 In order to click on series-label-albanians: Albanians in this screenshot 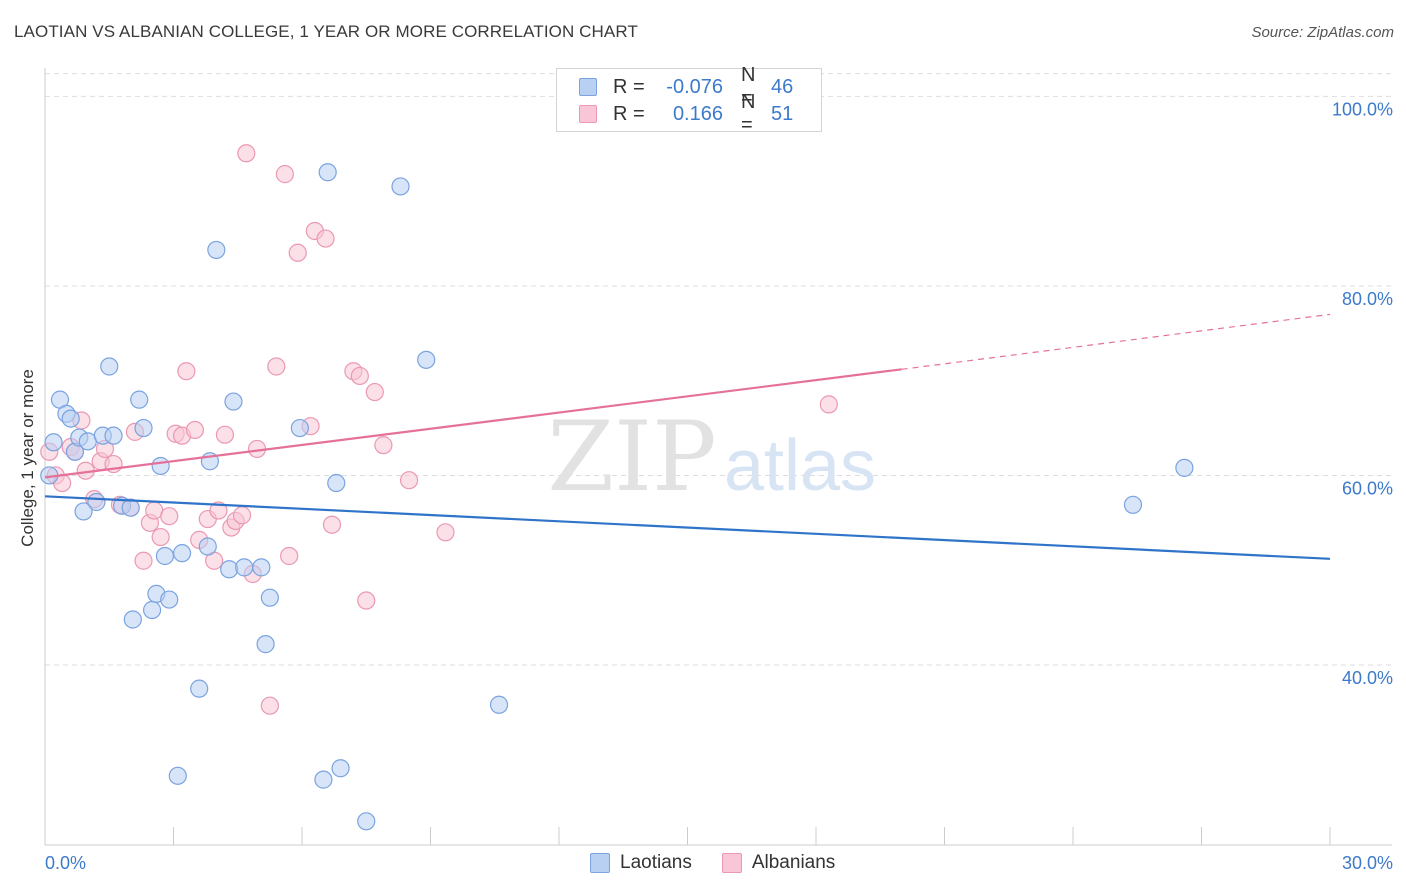, I will do `click(793, 862)`.